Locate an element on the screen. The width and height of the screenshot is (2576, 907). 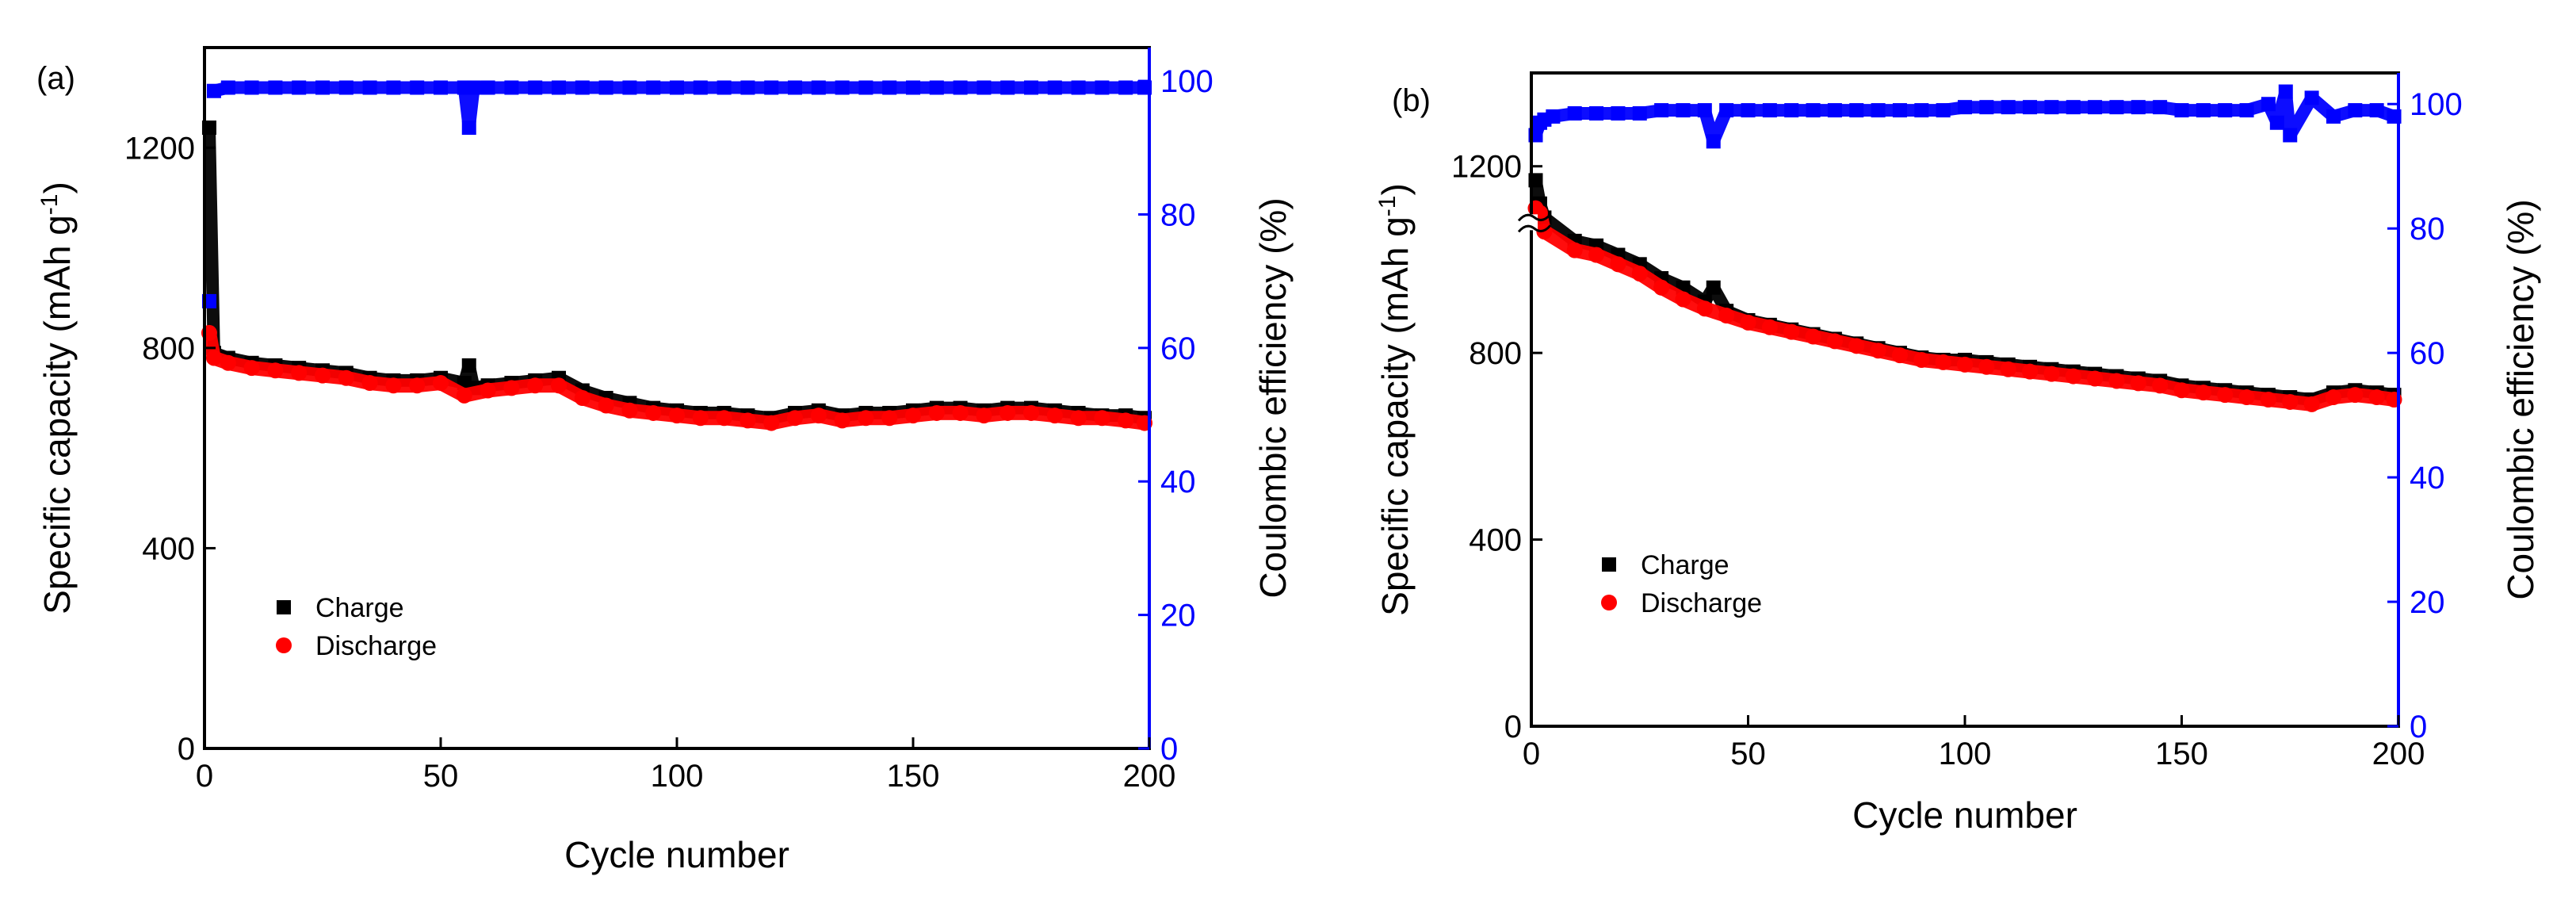
panel-b-discharge-series-band is located at coordinates (1965, 306).